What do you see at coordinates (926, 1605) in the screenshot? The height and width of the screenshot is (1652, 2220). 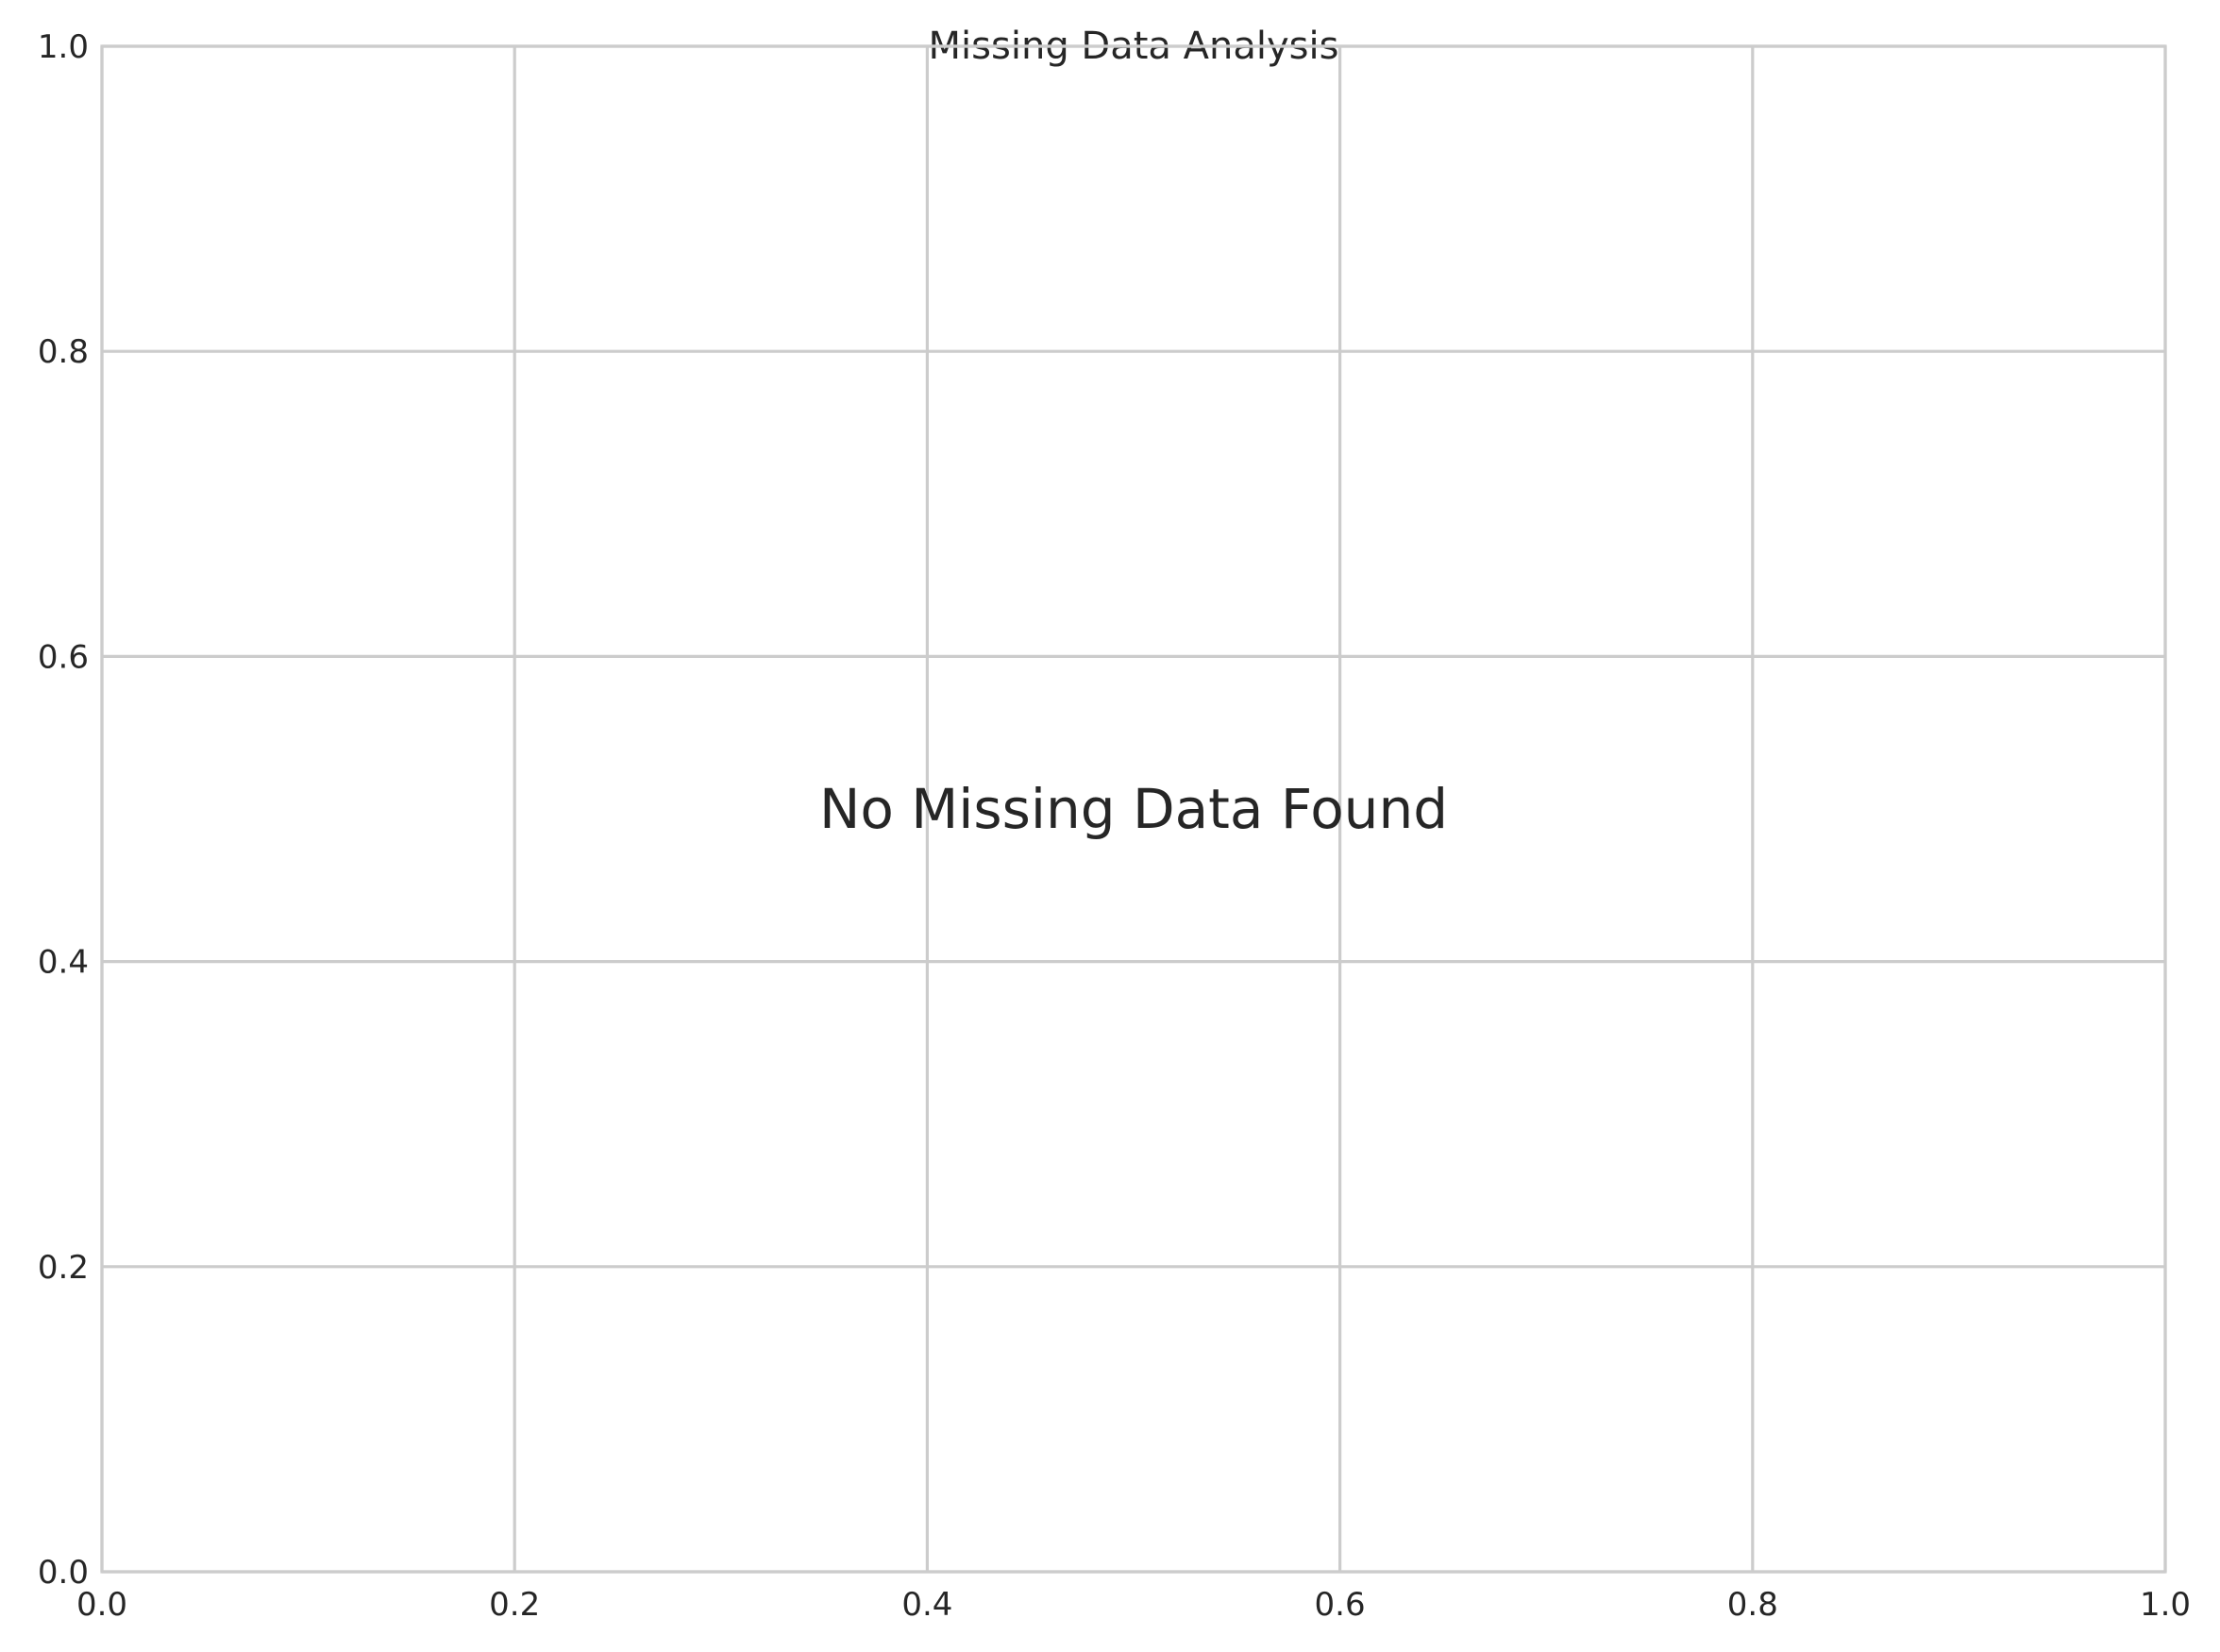 I see `x-tick-label: 0.4` at bounding box center [926, 1605].